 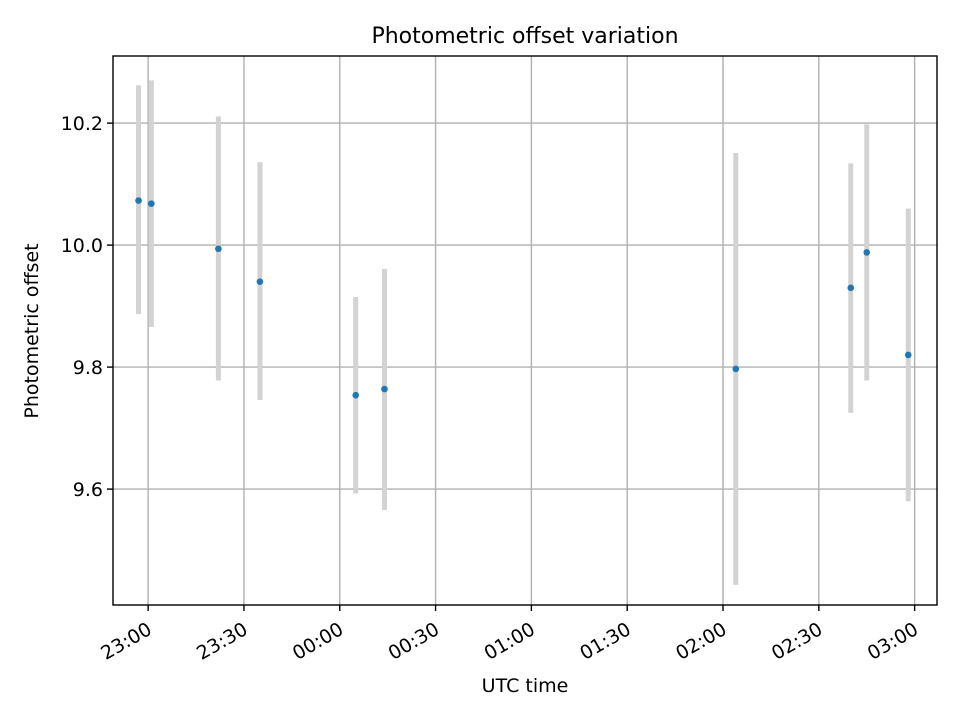 What do you see at coordinates (524, 36) in the screenshot?
I see `chart-title: Photometric offset variation` at bounding box center [524, 36].